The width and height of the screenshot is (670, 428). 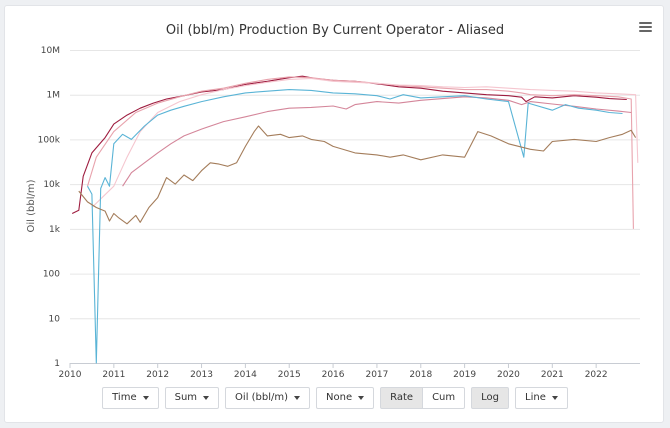 What do you see at coordinates (535, 397) in the screenshot?
I see `line-dropdown-label: Line` at bounding box center [535, 397].